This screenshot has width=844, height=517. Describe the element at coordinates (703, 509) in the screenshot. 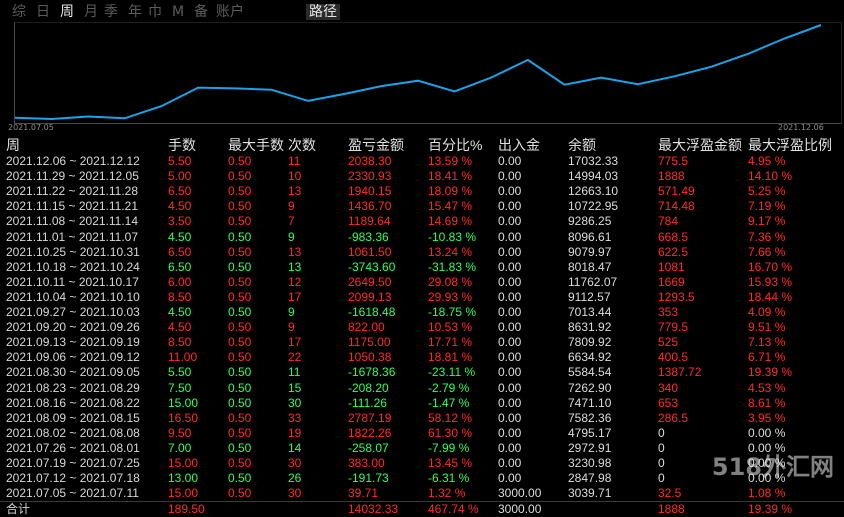

I see `total-cell: 1888` at that location.